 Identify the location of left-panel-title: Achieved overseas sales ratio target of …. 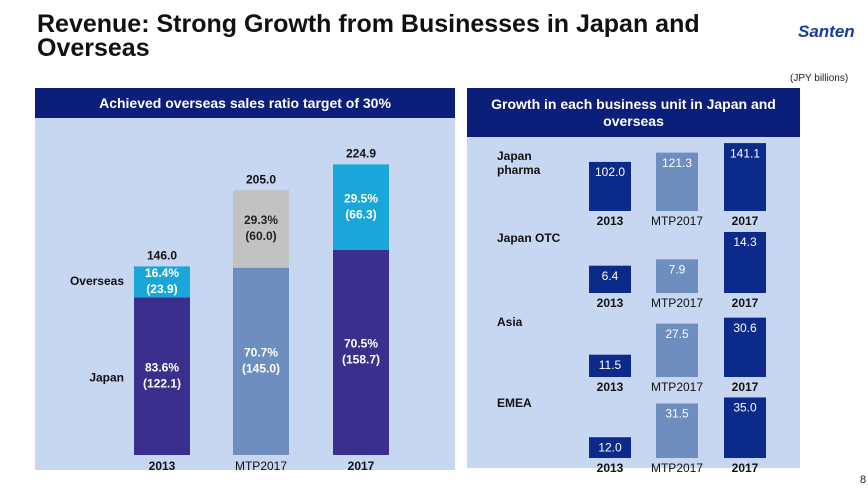
(245, 103).